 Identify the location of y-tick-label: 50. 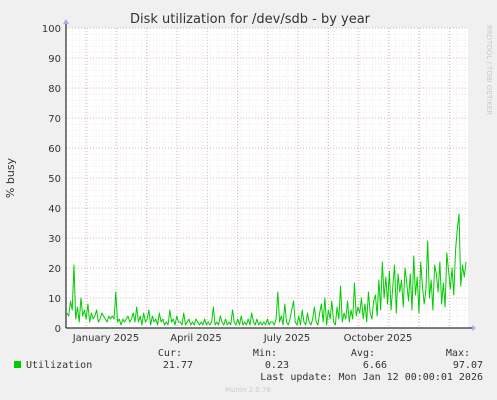
(54, 179).